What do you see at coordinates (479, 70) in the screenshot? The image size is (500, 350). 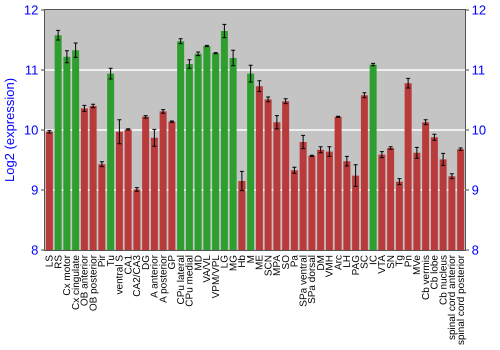 I see `y2-tick-label: 11` at bounding box center [479, 70].